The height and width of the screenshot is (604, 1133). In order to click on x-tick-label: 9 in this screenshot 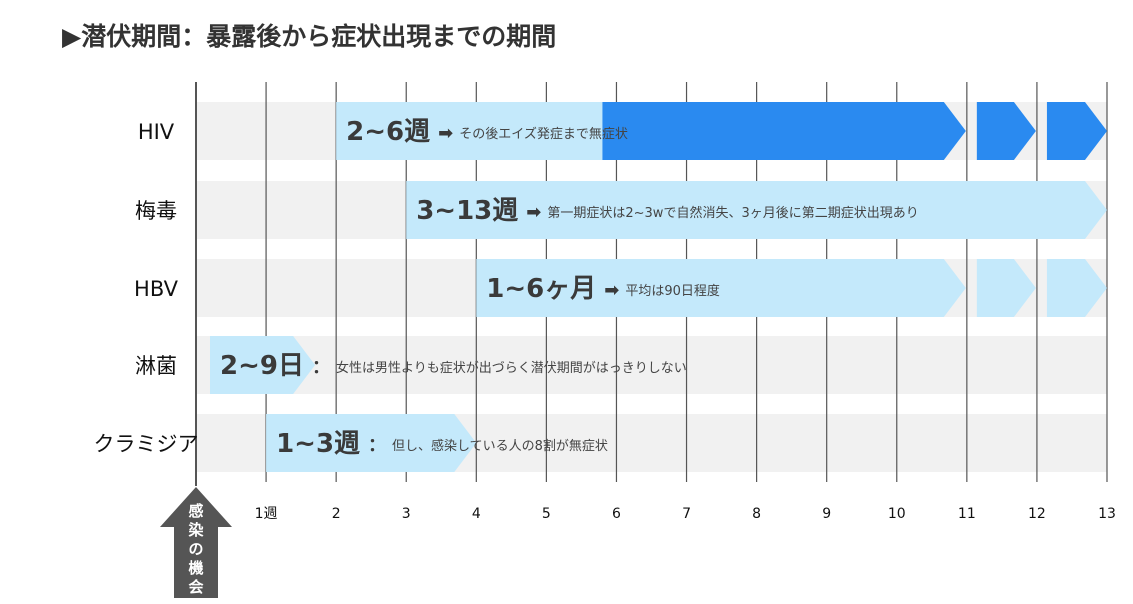, I will do `click(826, 514)`.